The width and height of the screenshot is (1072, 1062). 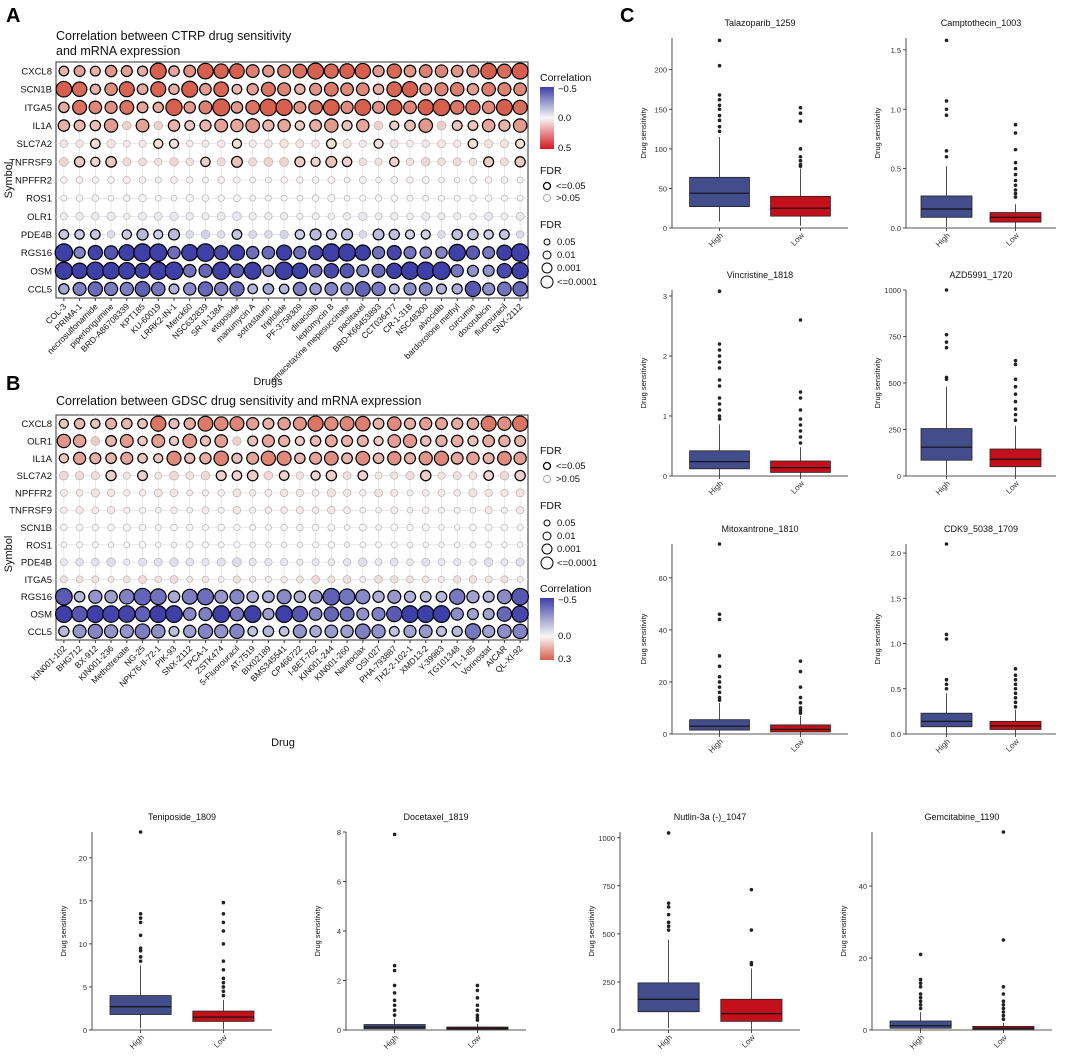 What do you see at coordinates (896, 169) in the screenshot?
I see `y-tick-label: 0.5` at bounding box center [896, 169].